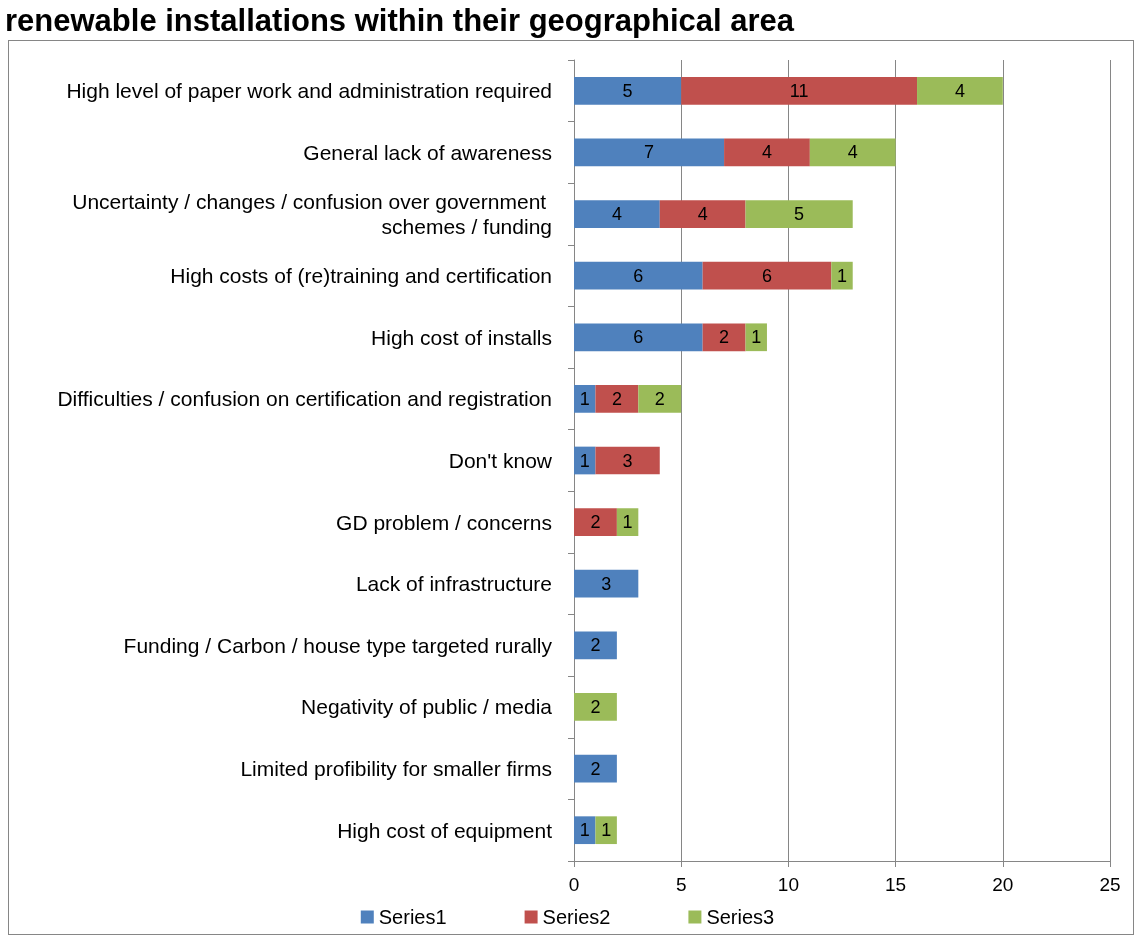 The width and height of the screenshot is (1135, 936). What do you see at coordinates (396, 769) in the screenshot?
I see `y-tick-label: Limited profibility for smaller firms` at bounding box center [396, 769].